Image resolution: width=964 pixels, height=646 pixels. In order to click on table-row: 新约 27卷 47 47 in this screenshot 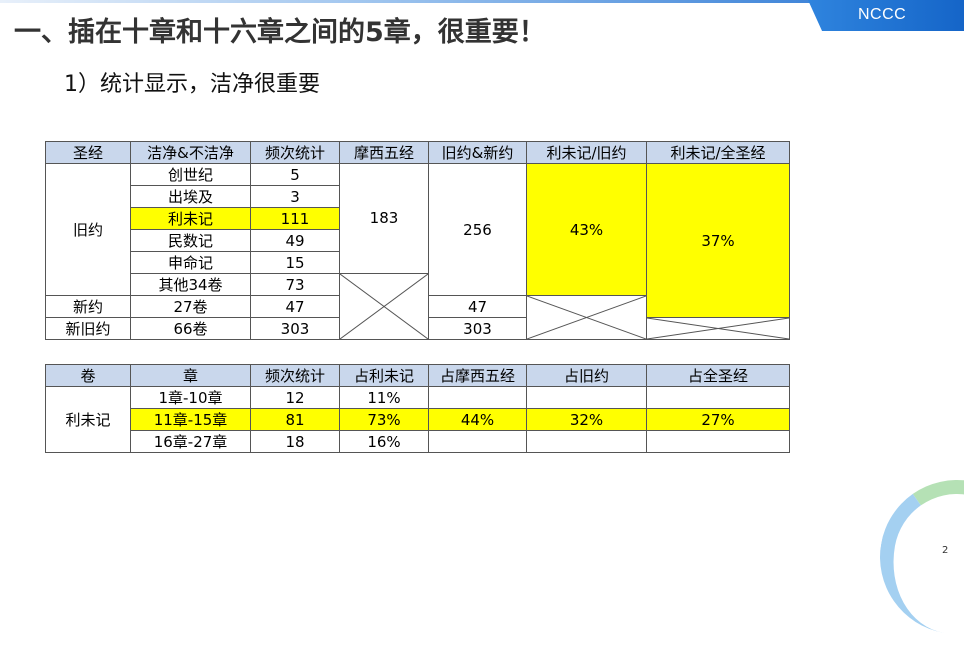, I will do `click(417, 317)`.